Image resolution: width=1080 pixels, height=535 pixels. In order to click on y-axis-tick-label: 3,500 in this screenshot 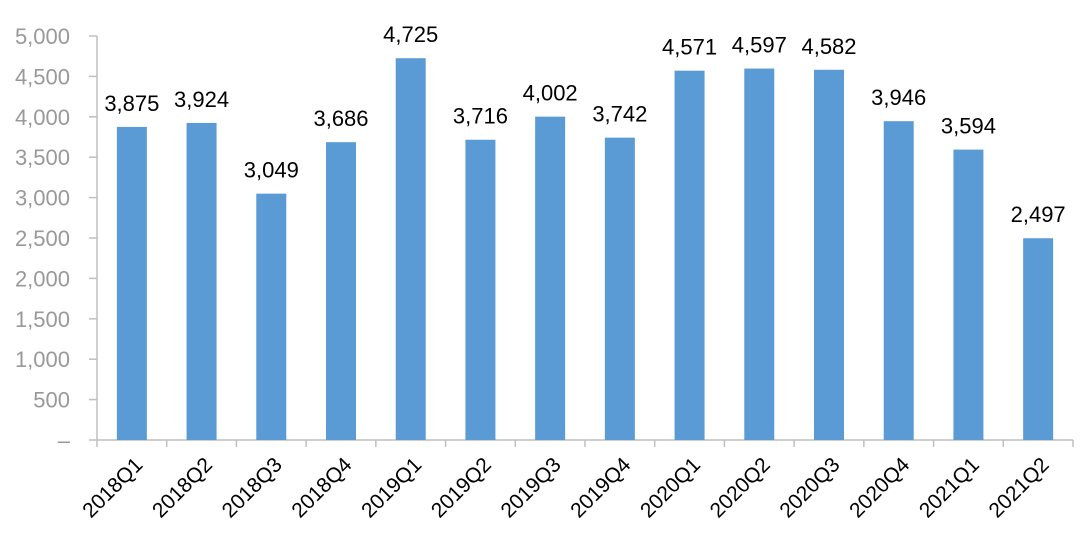, I will do `click(42, 157)`.